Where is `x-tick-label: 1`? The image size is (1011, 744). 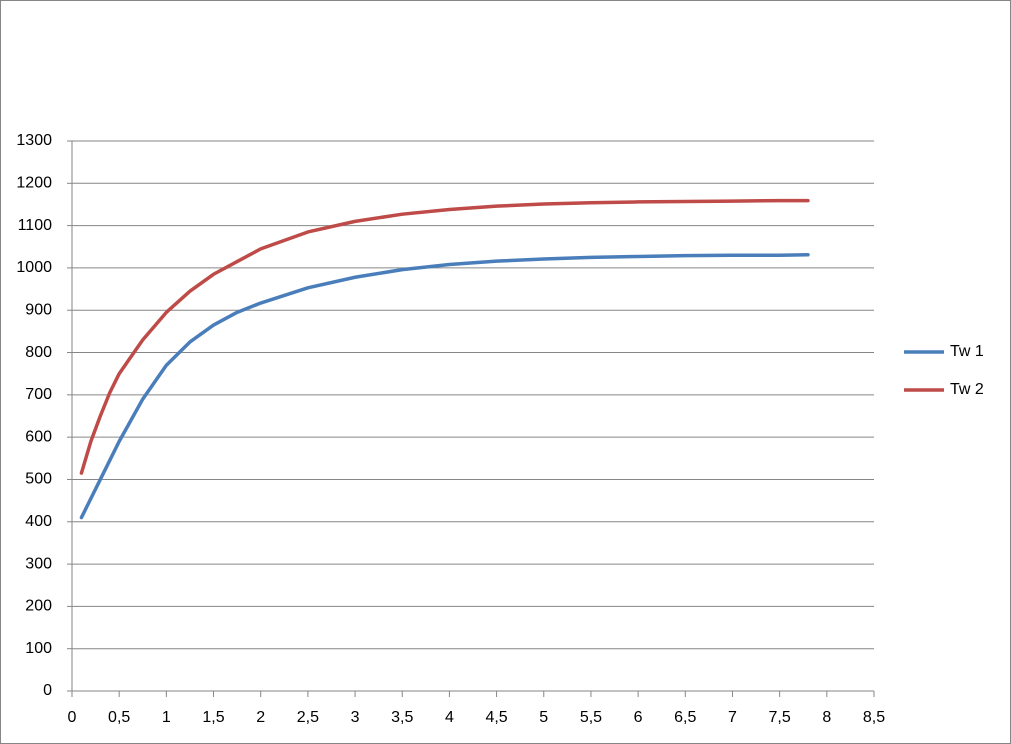 x-tick-label: 1 is located at coordinates (166, 717).